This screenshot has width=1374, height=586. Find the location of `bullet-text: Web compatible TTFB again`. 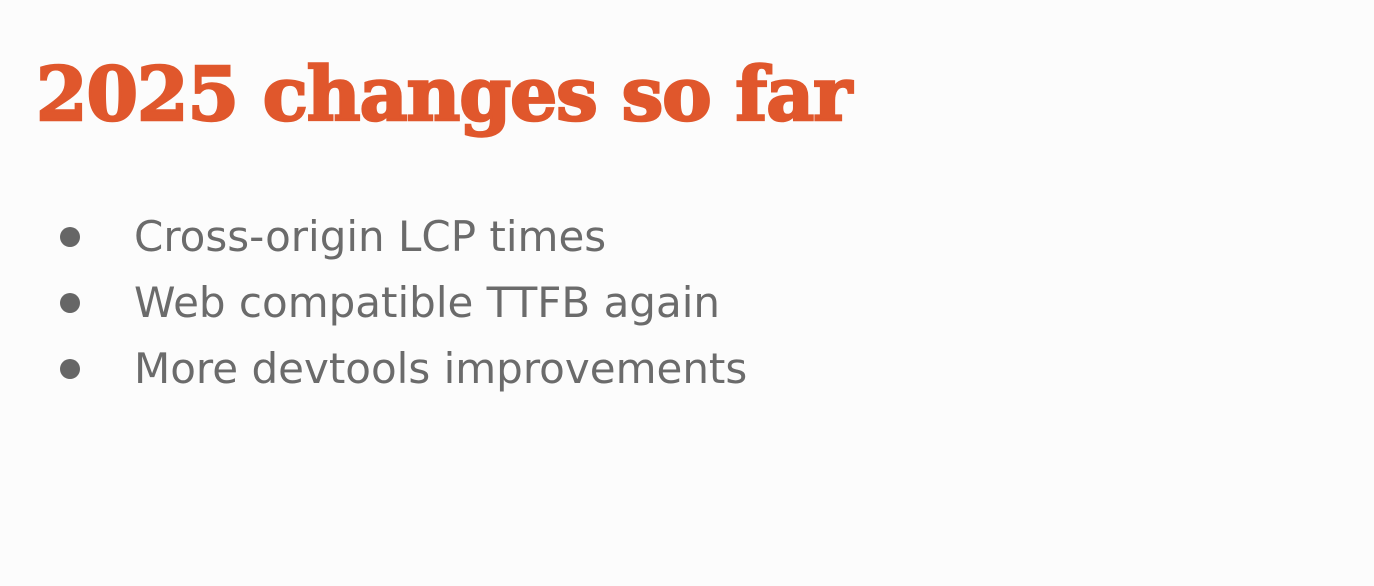

bullet-text: Web compatible TTFB again is located at coordinates (427, 302).